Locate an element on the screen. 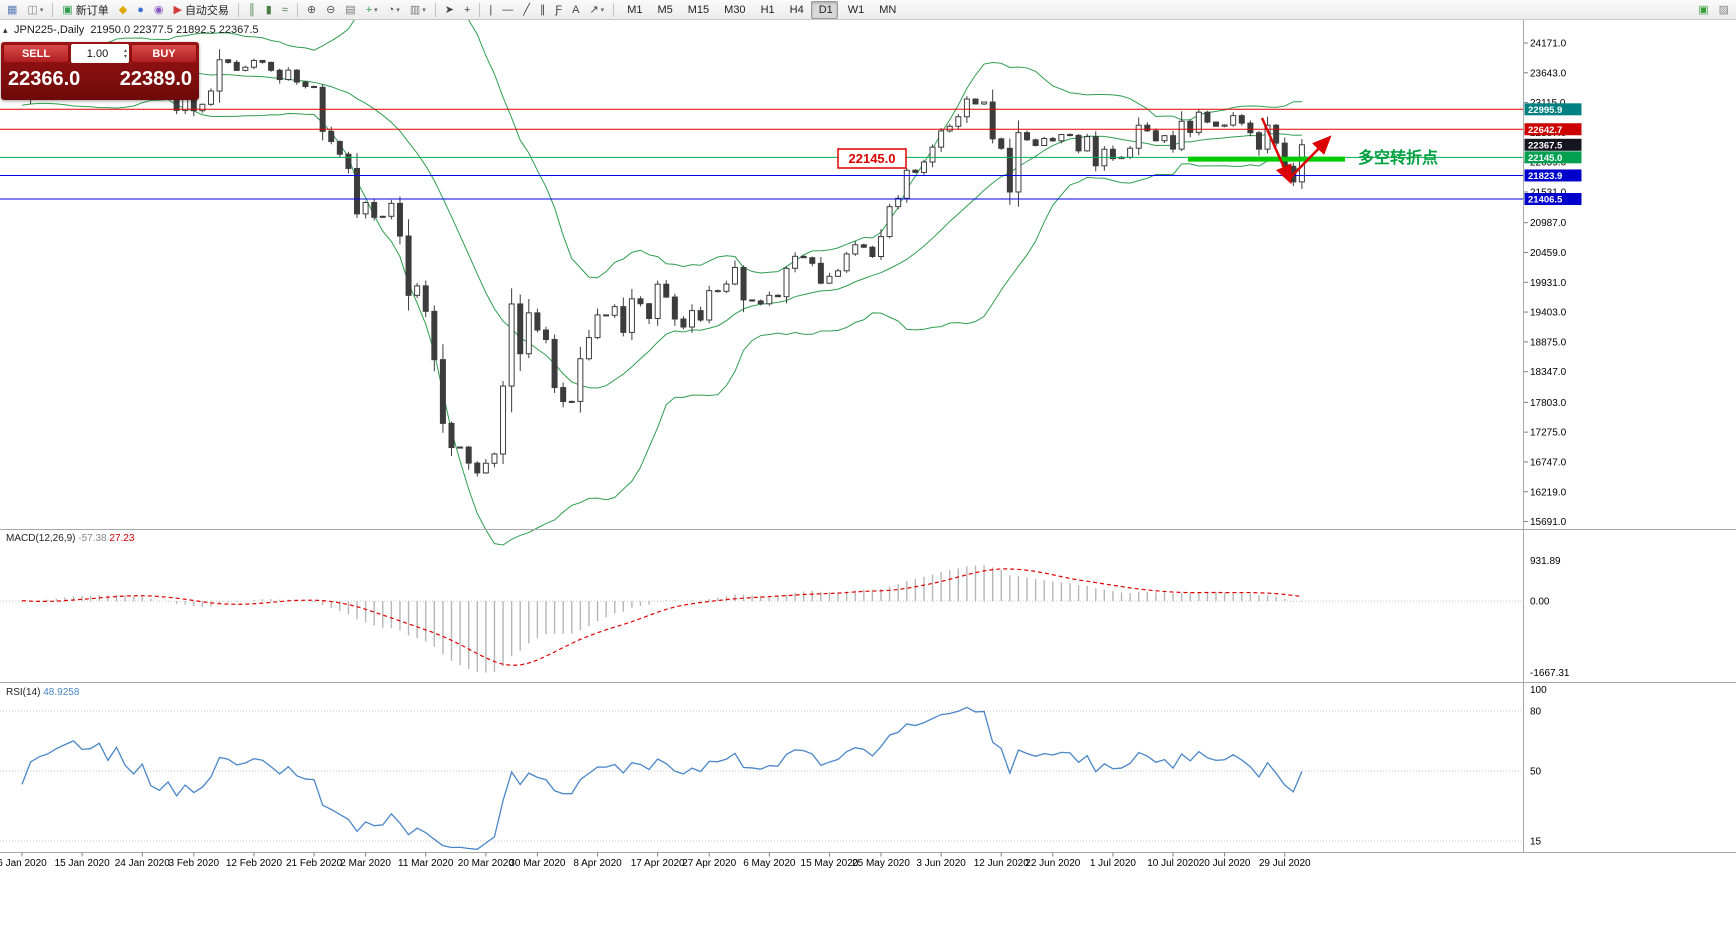 This screenshot has height=946, width=1736. profiles-button: ◫ ▾ is located at coordinates (35, 9).